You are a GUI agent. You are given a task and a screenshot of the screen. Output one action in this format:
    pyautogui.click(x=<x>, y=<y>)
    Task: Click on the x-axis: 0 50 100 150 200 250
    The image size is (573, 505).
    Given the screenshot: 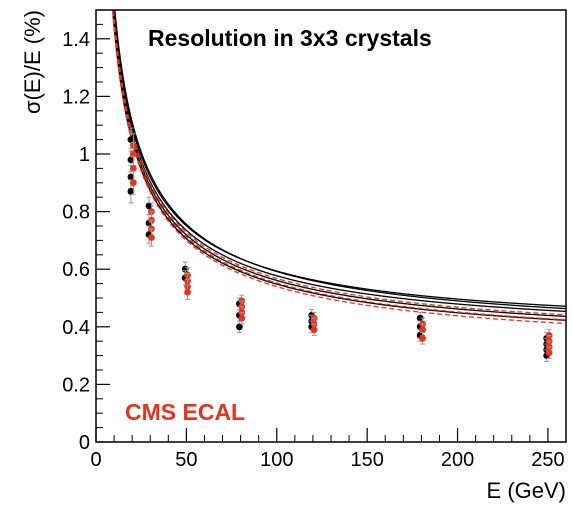 What is the action you would take?
    pyautogui.click(x=328, y=449)
    